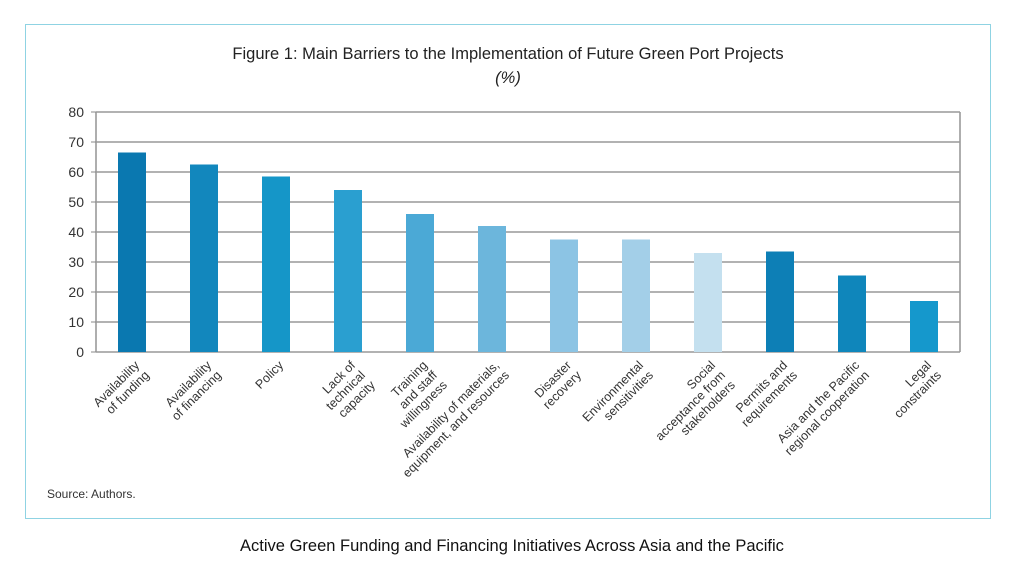 The height and width of the screenshot is (564, 1024). I want to click on y-tick-label: 80, so click(76, 112).